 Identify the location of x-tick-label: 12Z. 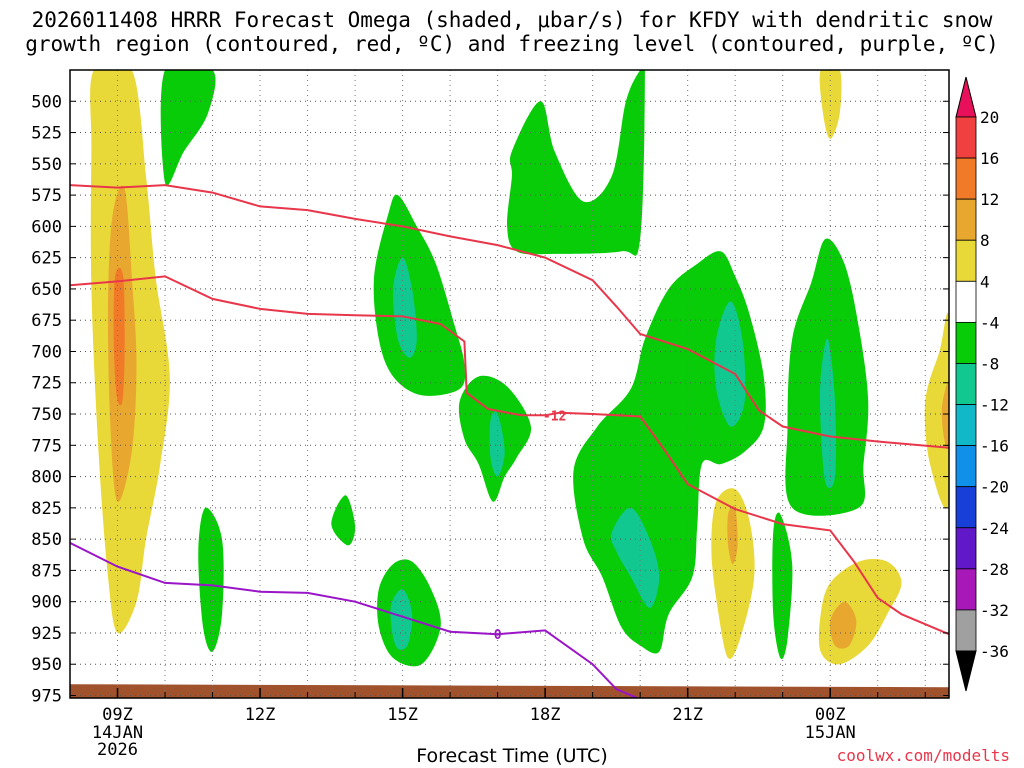
(260, 715).